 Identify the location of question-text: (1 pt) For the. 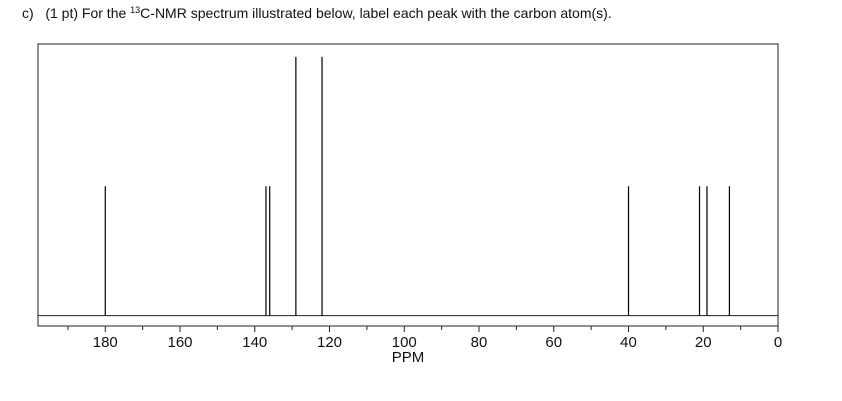
(88, 13).